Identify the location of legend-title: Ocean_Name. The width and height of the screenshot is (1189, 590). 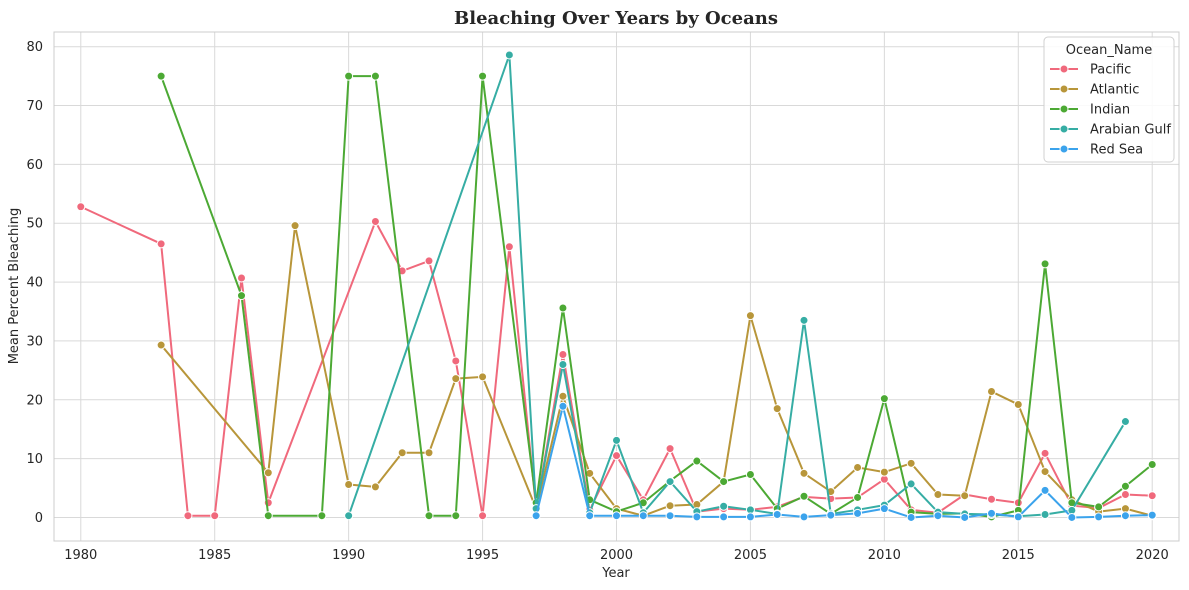
(1109, 50).